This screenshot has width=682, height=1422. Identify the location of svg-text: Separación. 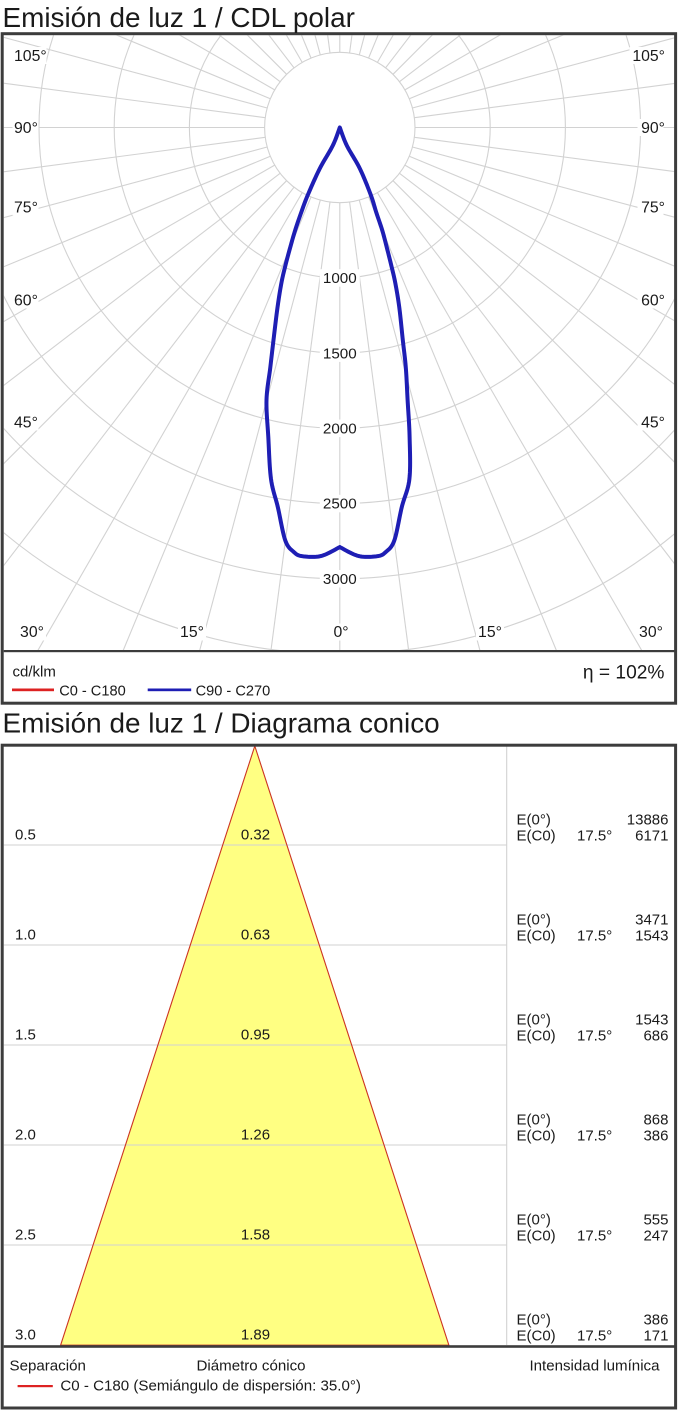
(48, 1366).